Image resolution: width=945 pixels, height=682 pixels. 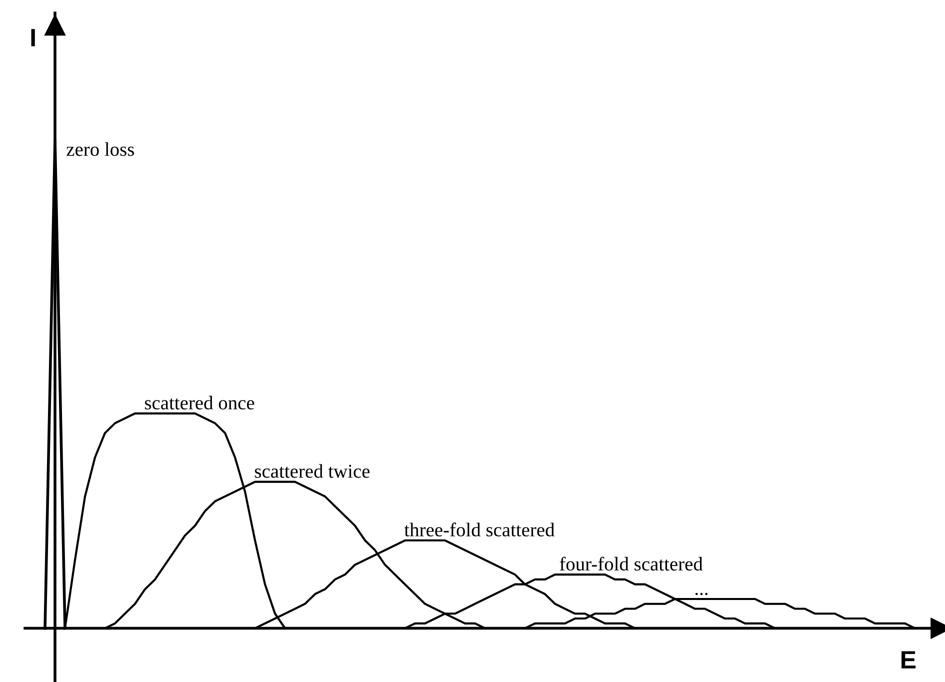 What do you see at coordinates (199, 403) in the screenshot?
I see `series-label: scattered once` at bounding box center [199, 403].